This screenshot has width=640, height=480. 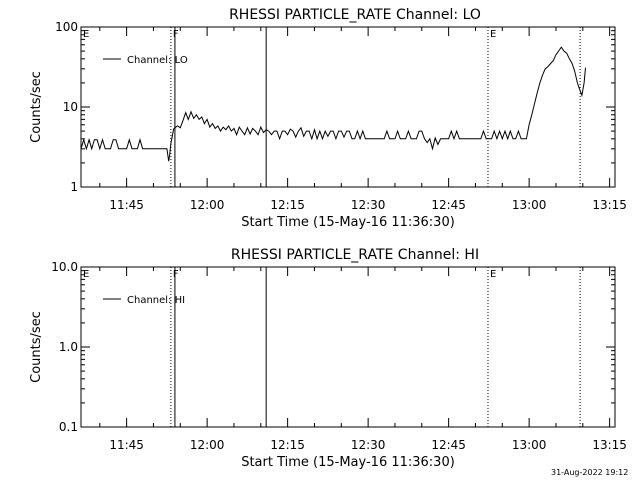 What do you see at coordinates (70, 107) in the screenshot?
I see `y-tick-label: 10` at bounding box center [70, 107].